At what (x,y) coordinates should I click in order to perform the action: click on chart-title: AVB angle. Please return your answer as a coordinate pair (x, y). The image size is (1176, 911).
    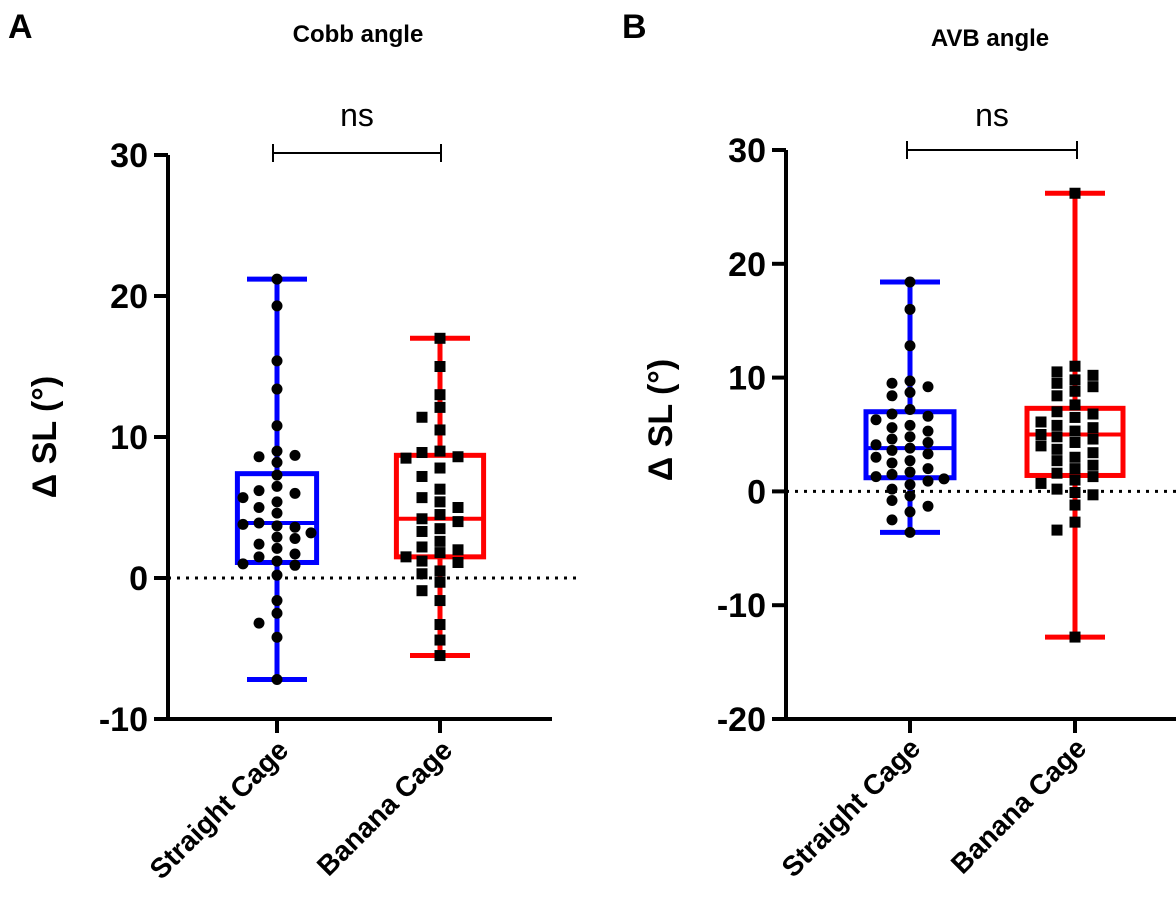
    Looking at the image, I should click on (990, 38).